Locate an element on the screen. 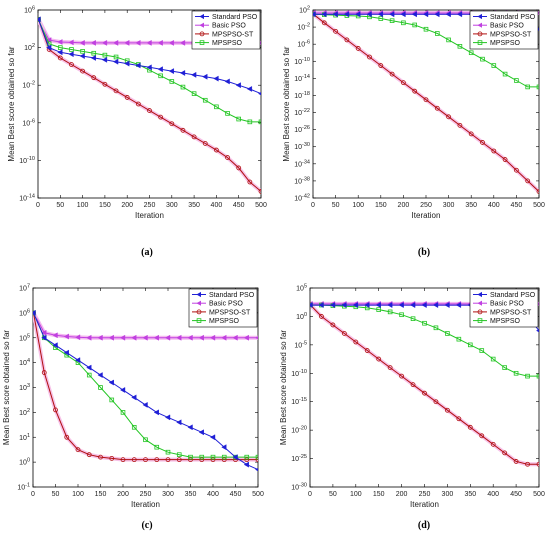 This screenshot has height=540, width=550. y-tick-label: 10⁶ is located at coordinates (29, 10).